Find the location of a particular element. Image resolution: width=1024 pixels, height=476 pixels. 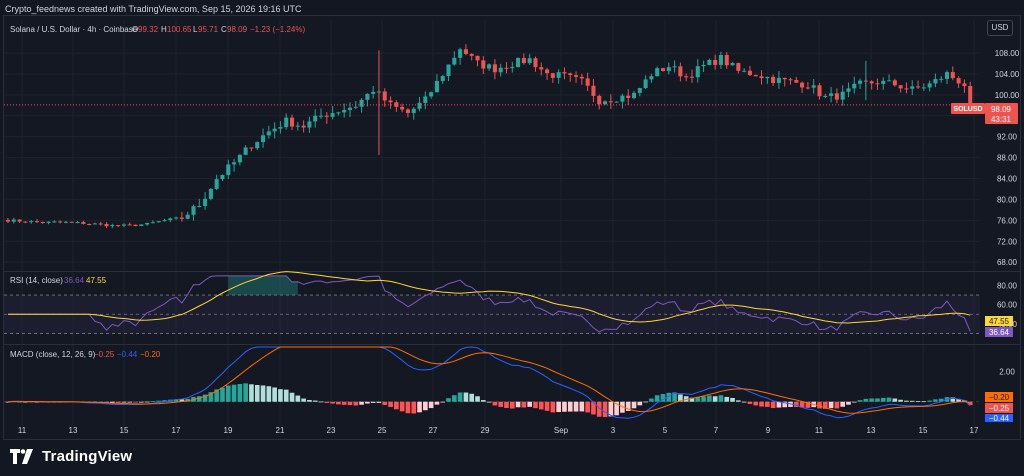

tradingview-logo-icon is located at coordinates (21, 456).